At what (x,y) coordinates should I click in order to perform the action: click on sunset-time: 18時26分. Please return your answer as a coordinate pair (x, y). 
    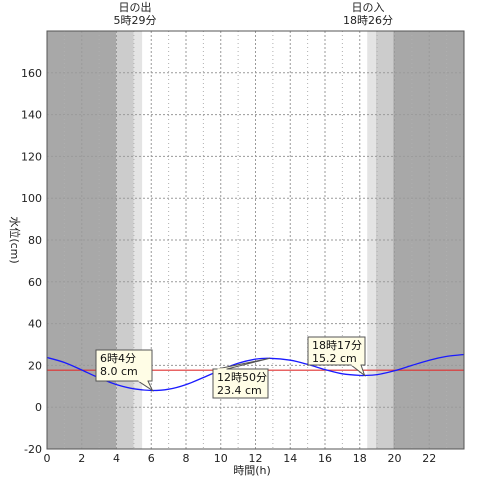
    Looking at the image, I should click on (368, 20).